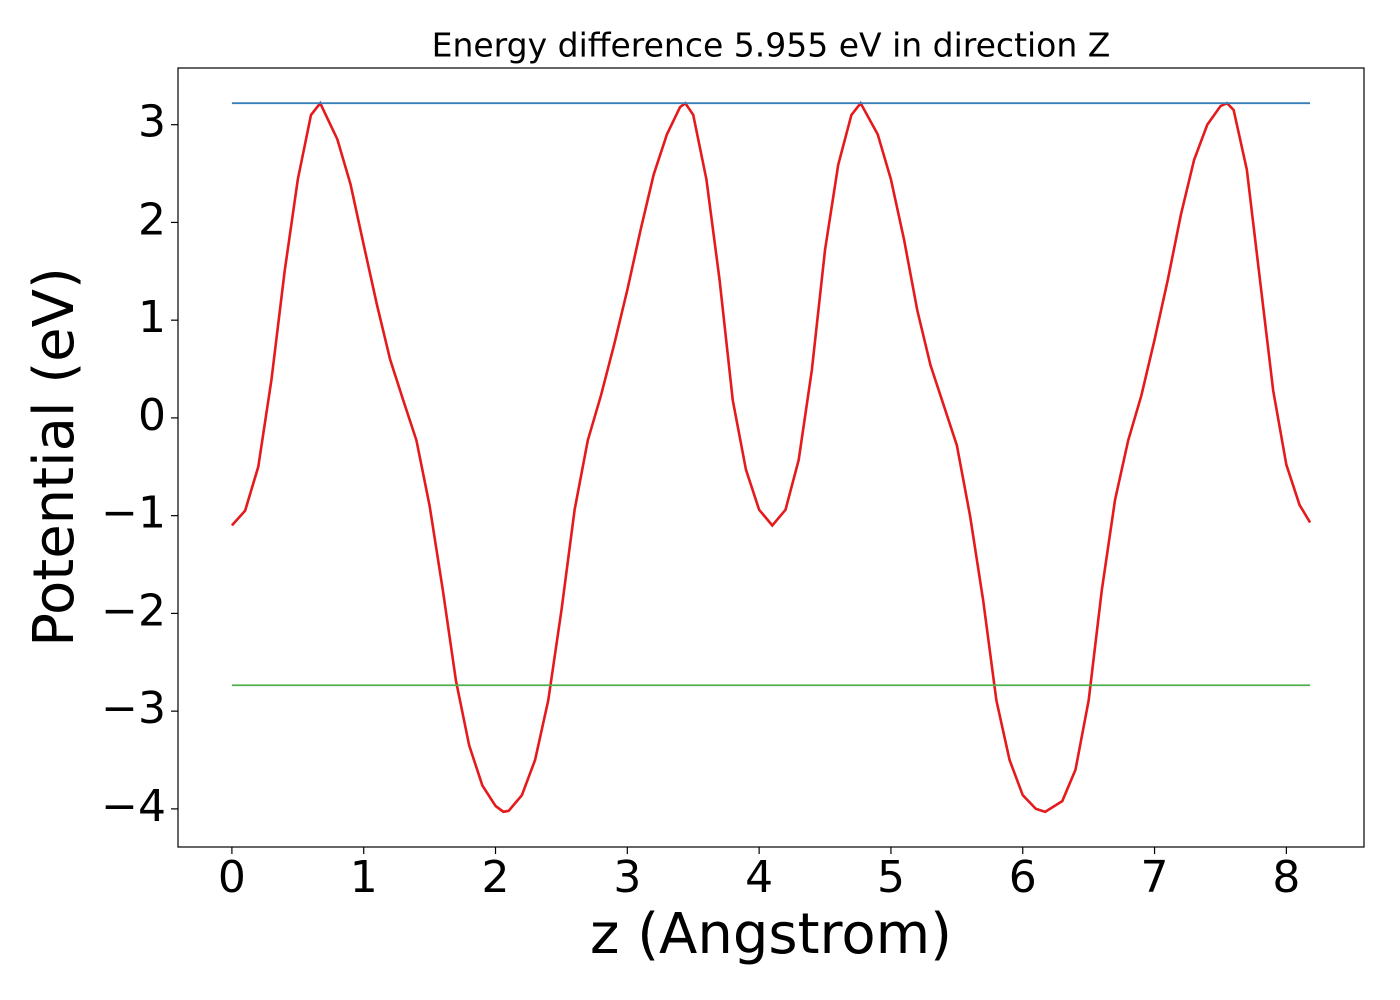 This screenshot has height=1000, width=1400. What do you see at coordinates (152, 415) in the screenshot?
I see `y-tick-label: 0` at bounding box center [152, 415].